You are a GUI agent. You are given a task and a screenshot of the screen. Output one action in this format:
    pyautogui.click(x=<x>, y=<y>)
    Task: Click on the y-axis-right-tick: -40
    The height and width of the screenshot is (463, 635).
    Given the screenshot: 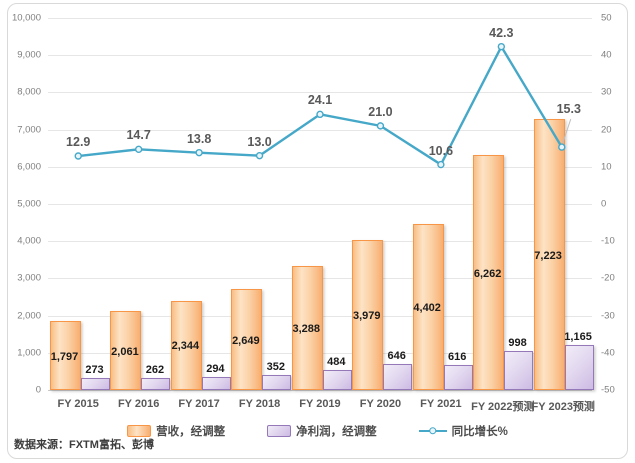 What is the action you would take?
    pyautogui.click(x=608, y=353)
    